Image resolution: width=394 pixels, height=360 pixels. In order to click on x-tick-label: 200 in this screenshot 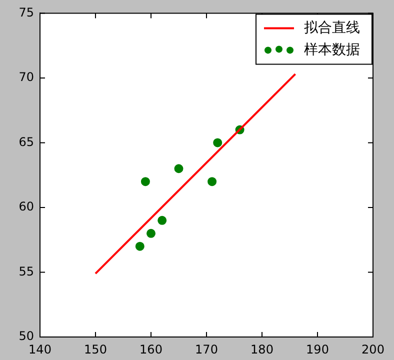, I will do `click(373, 349)`.